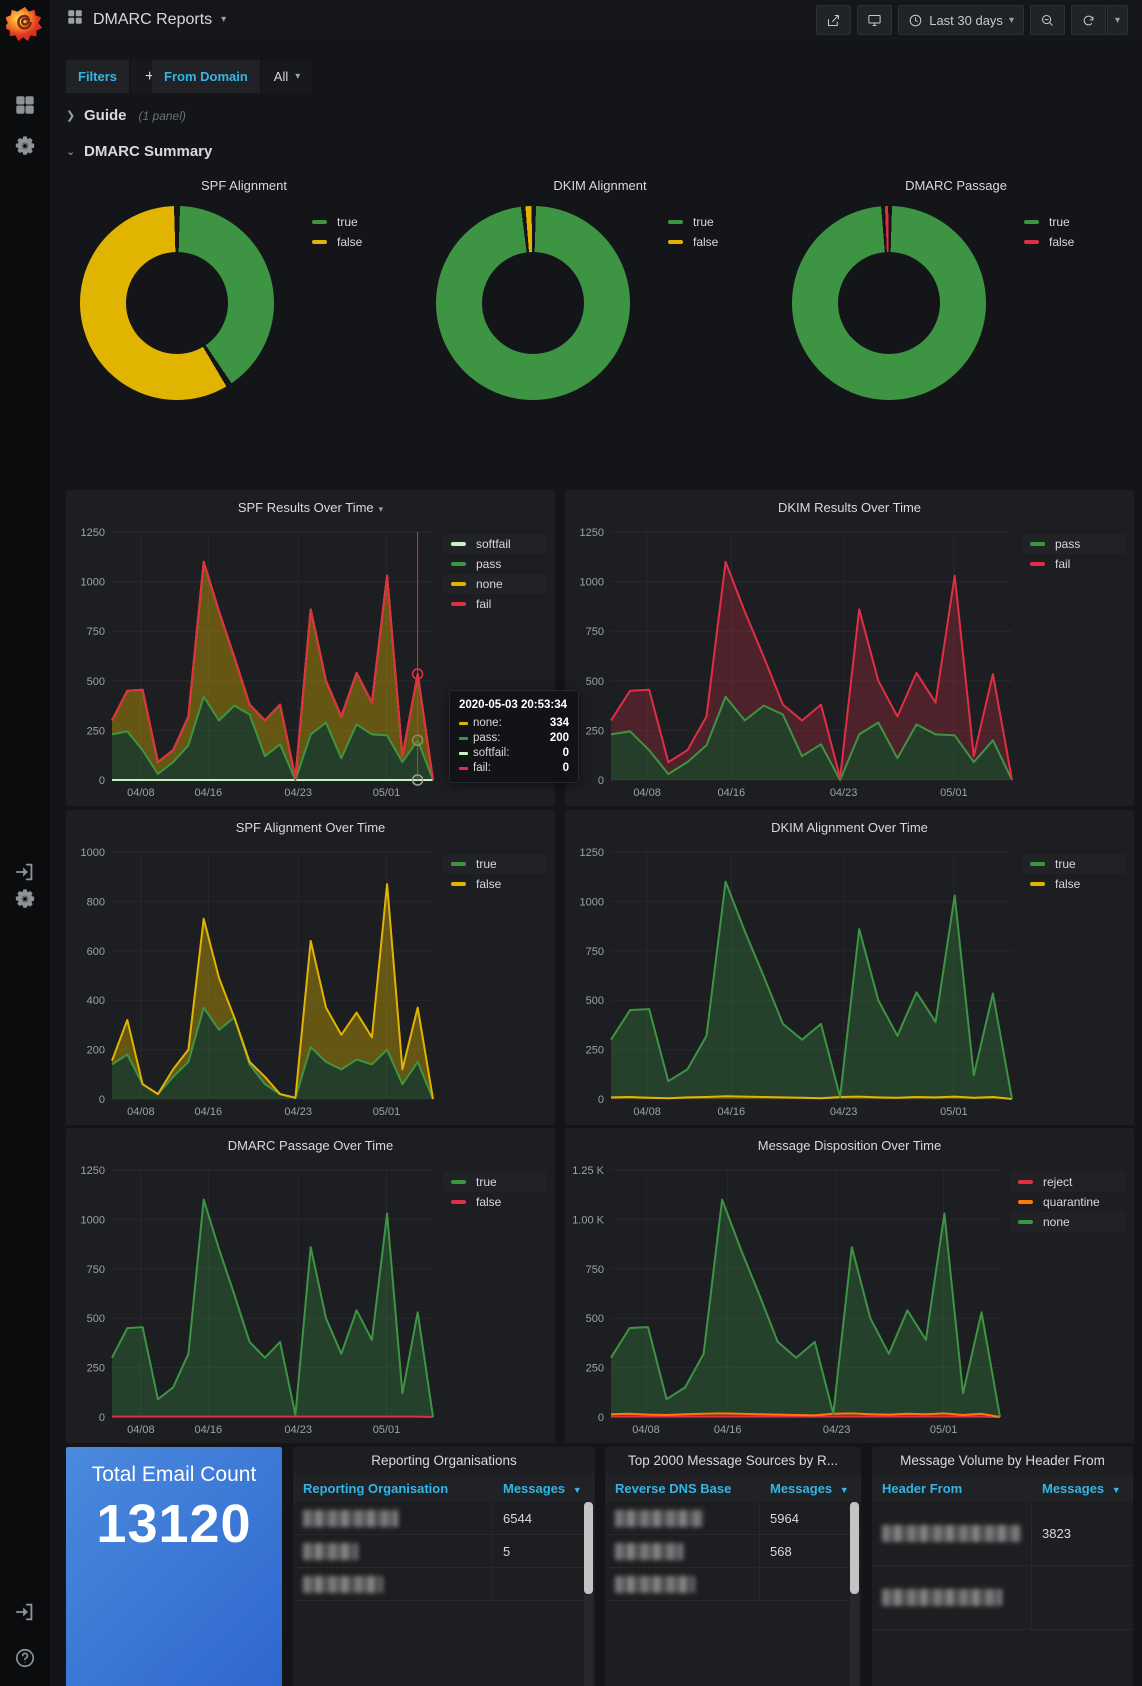 The image size is (1142, 1686). Describe the element at coordinates (25, 105) in the screenshot. I see `sidebar-dashboards-icon` at that location.